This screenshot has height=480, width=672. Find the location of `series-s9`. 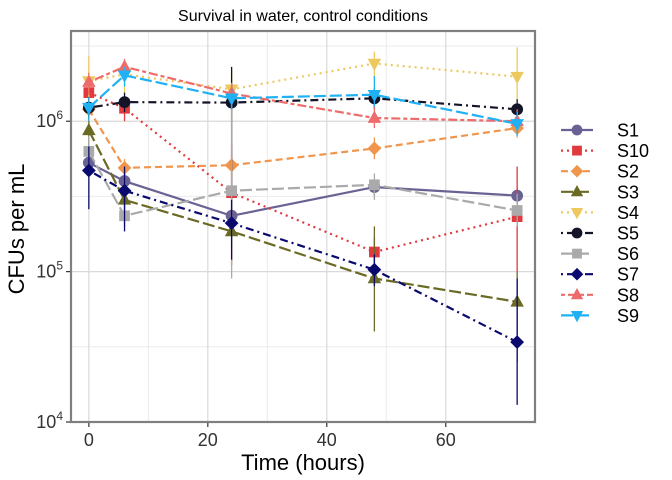

series-s9 is located at coordinates (303, 101).